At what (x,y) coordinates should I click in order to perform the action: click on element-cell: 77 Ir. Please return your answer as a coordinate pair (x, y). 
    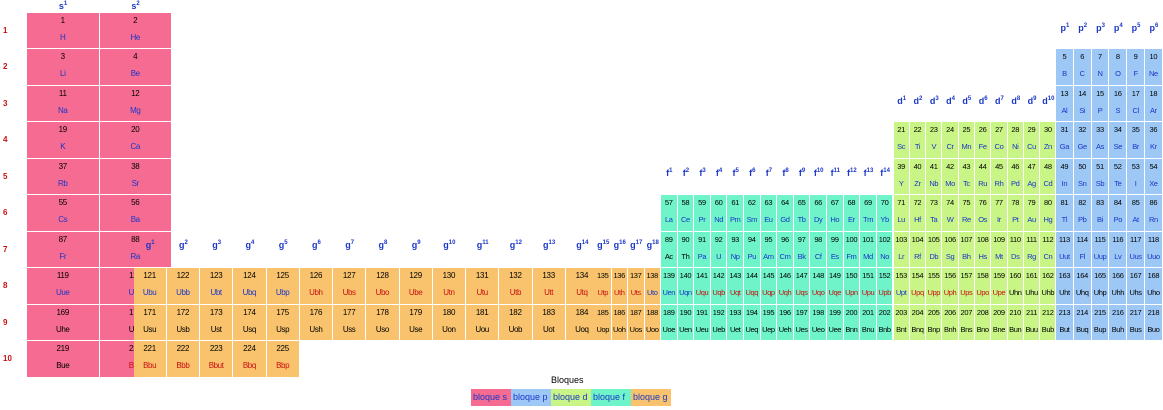
    Looking at the image, I should click on (999, 213).